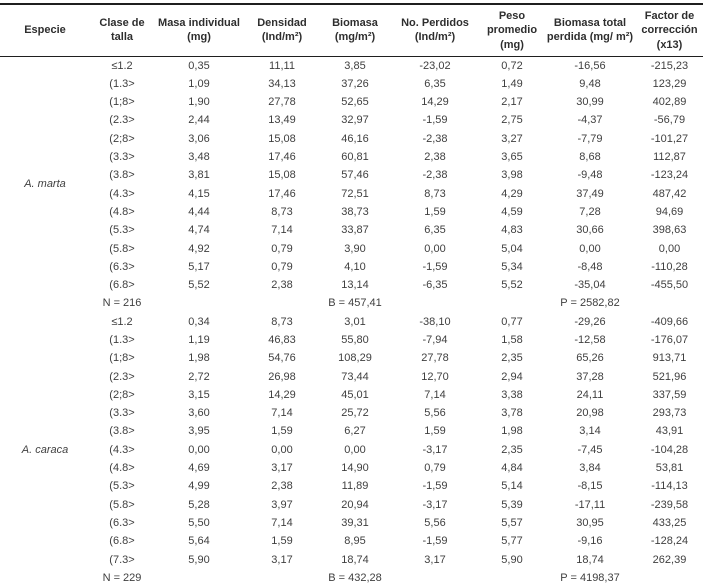 This screenshot has height=586, width=703. Describe the element at coordinates (512, 504) in the screenshot. I see `value-cell: 5,39` at that location.